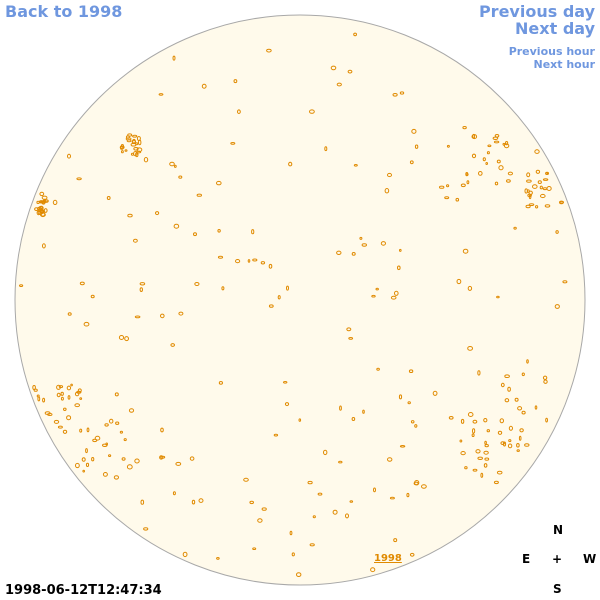 The height and width of the screenshot is (600, 600). Describe the element at coordinates (557, 589) in the screenshot. I see `compass-south: S` at that location.